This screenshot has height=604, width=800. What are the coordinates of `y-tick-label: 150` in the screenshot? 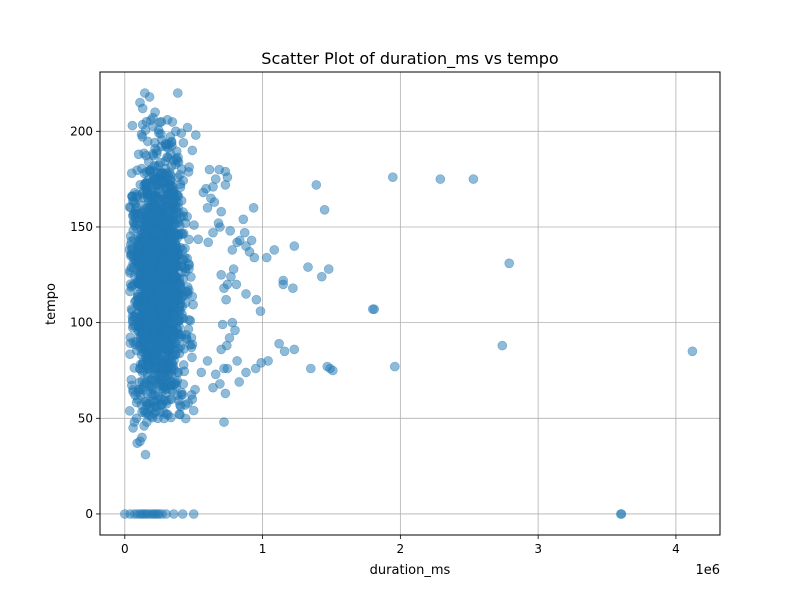 It's located at (81, 227).